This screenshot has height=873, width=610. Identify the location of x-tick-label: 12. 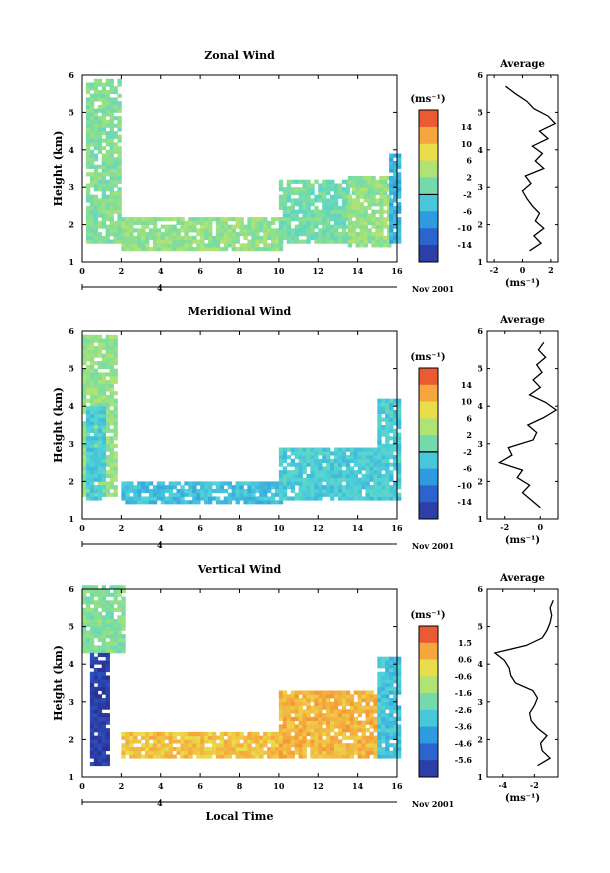
(318, 528).